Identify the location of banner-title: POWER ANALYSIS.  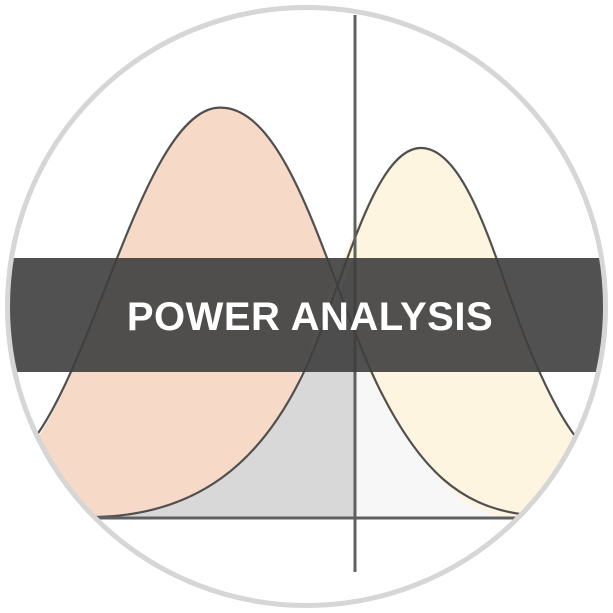
(310, 317).